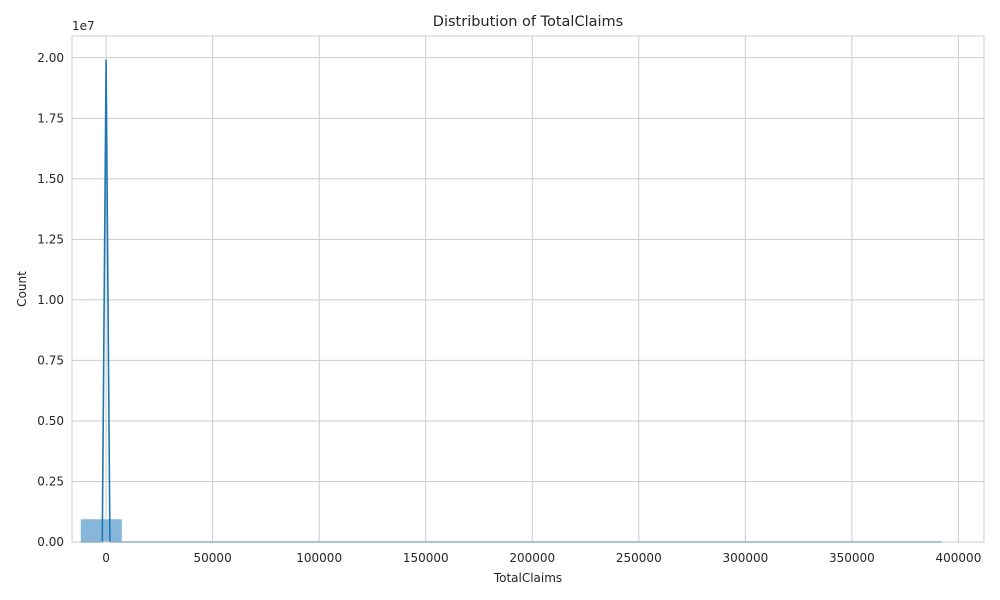 This screenshot has height=600, width=1000. Describe the element at coordinates (959, 558) in the screenshot. I see `x-tick-label: 400000` at that location.